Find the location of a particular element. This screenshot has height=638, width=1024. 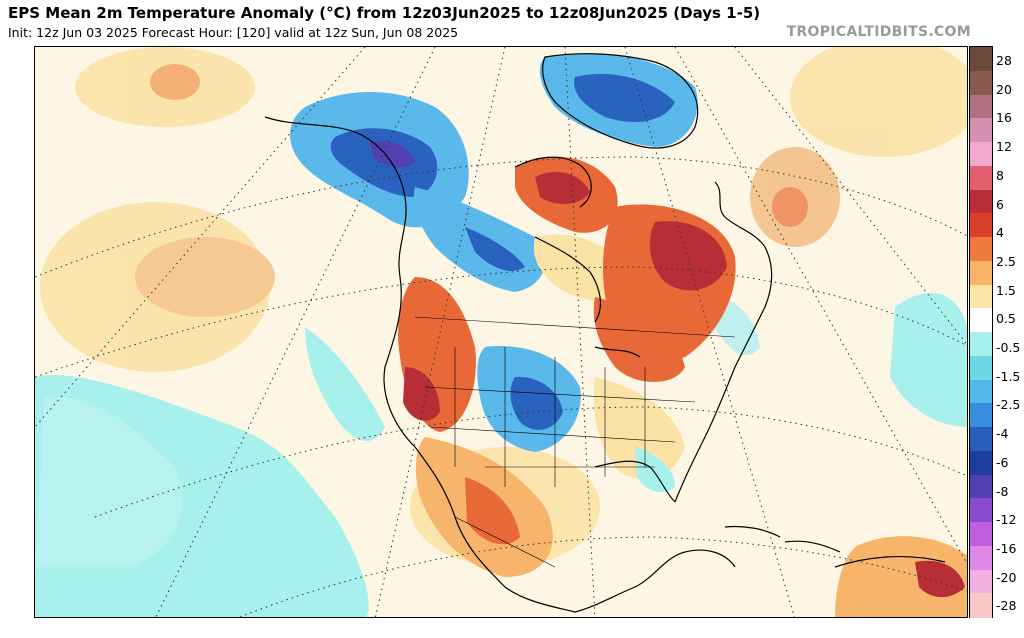

colorbar is located at coordinates (981, 332).